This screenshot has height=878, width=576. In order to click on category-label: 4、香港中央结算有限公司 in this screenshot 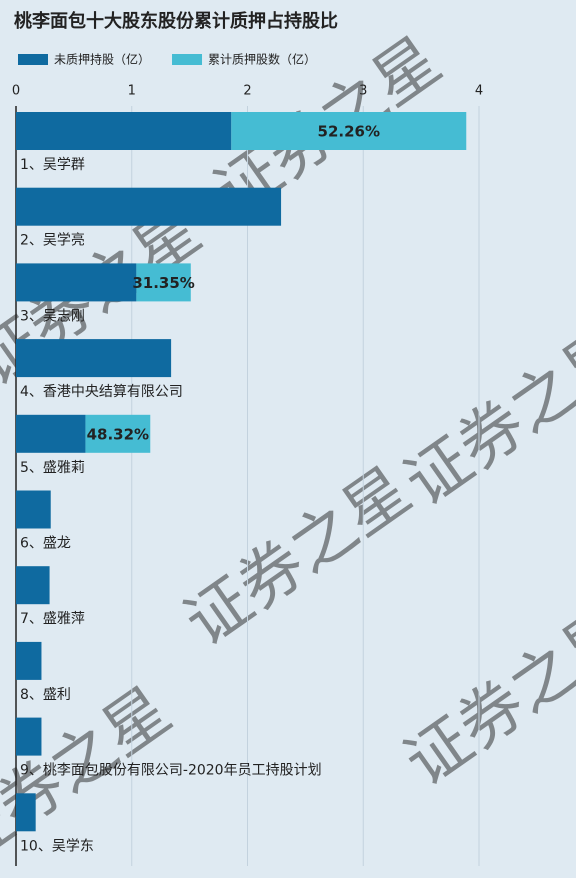, I will do `click(101, 392)`.